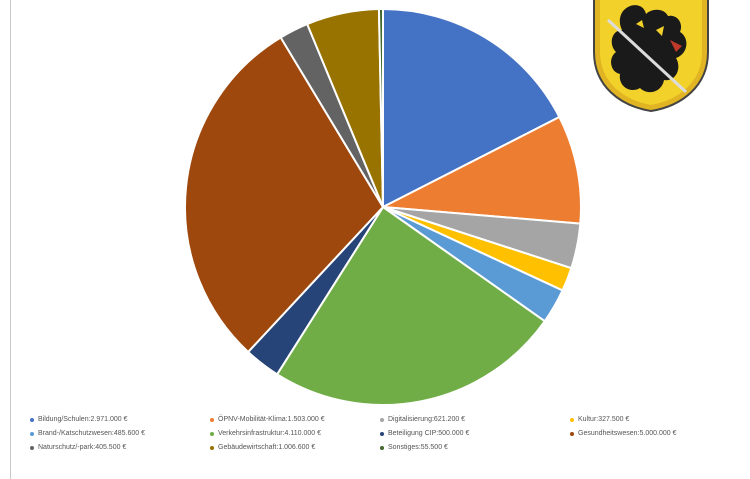 Image resolution: width=750 pixels, height=479 pixels. I want to click on legend-item-3: Kultur: 327.500 €, so click(650, 419).